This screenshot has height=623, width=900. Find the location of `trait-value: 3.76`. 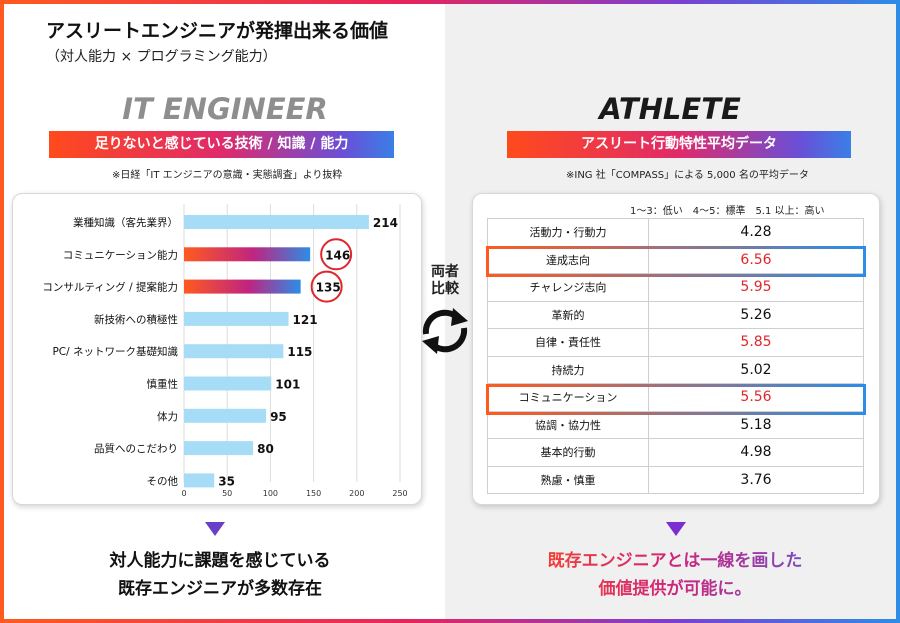

trait-value: 3.76 is located at coordinates (756, 479).